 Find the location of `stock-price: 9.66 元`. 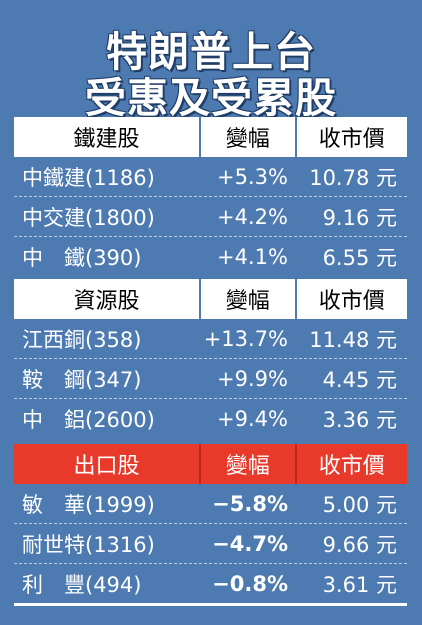

stock-price: 9.66 元 is located at coordinates (359, 544).